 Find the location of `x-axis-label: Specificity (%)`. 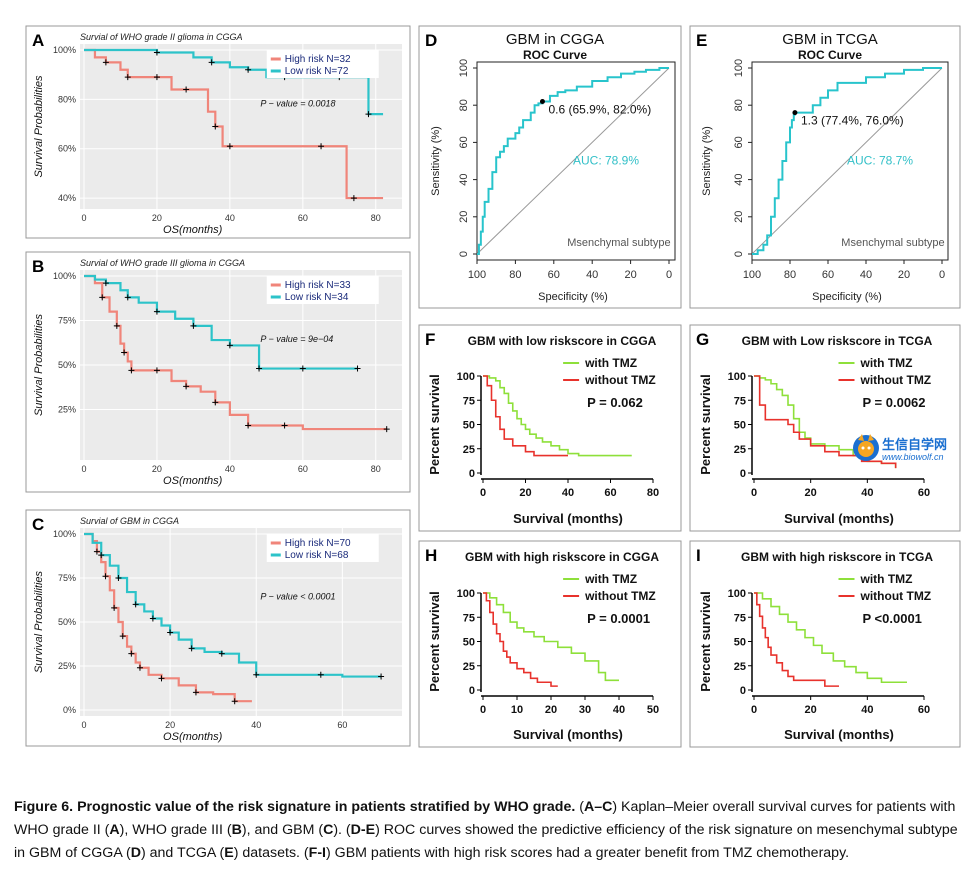

x-axis-label: Specificity (%) is located at coordinates (847, 297).